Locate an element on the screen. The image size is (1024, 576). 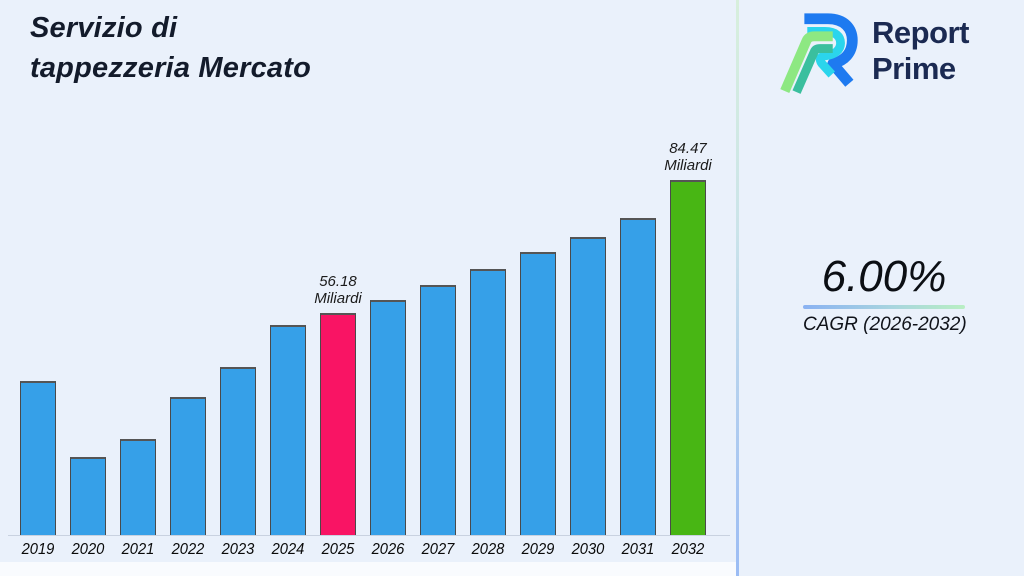
x-tick-2020: 2020 is located at coordinates (88, 549).